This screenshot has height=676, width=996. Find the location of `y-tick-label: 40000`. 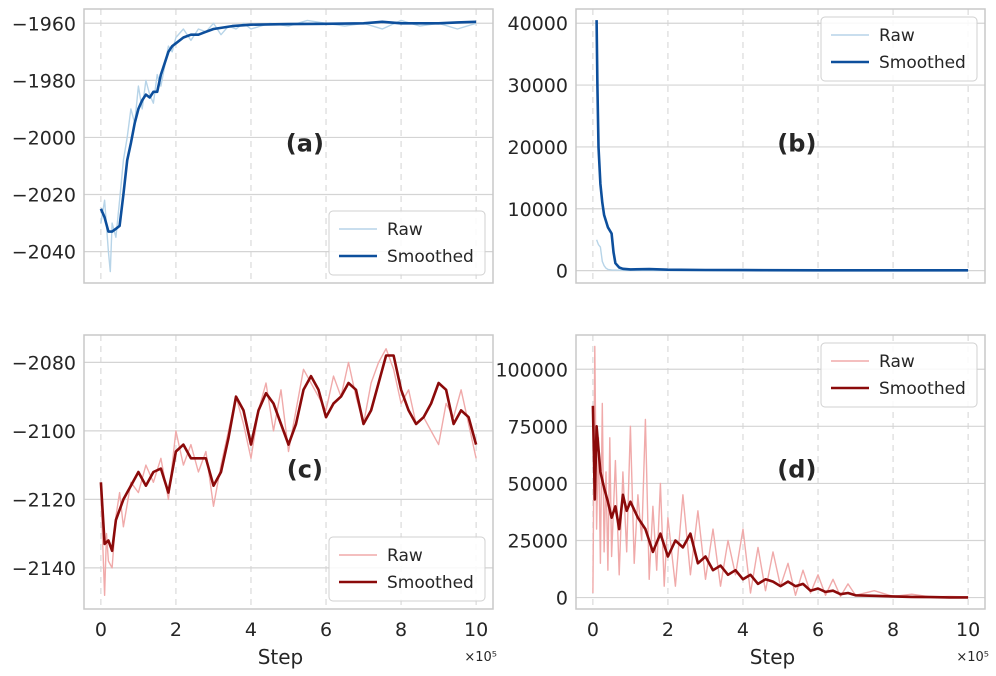

y-tick-label: 40000 is located at coordinates (538, 24).